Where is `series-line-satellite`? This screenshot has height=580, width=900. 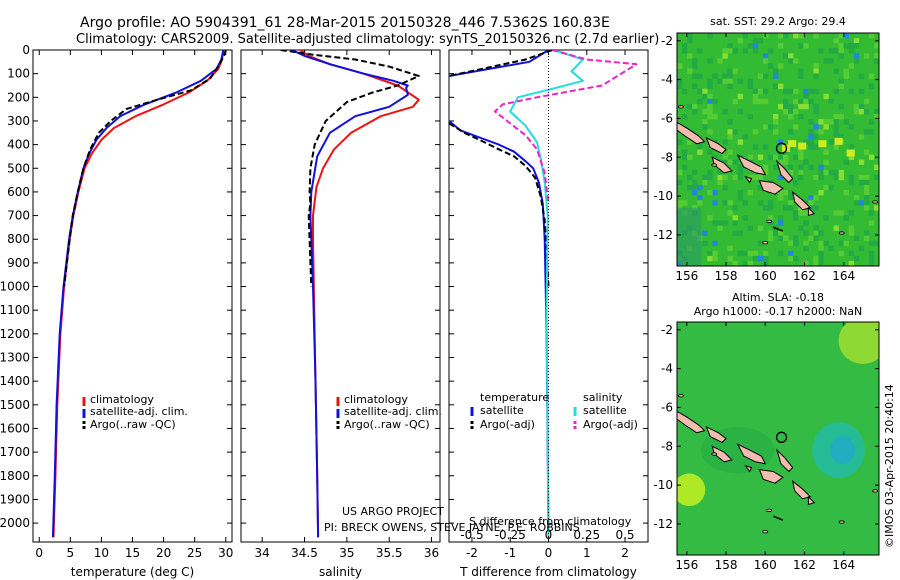 series-line-satellite is located at coordinates (499, 294).